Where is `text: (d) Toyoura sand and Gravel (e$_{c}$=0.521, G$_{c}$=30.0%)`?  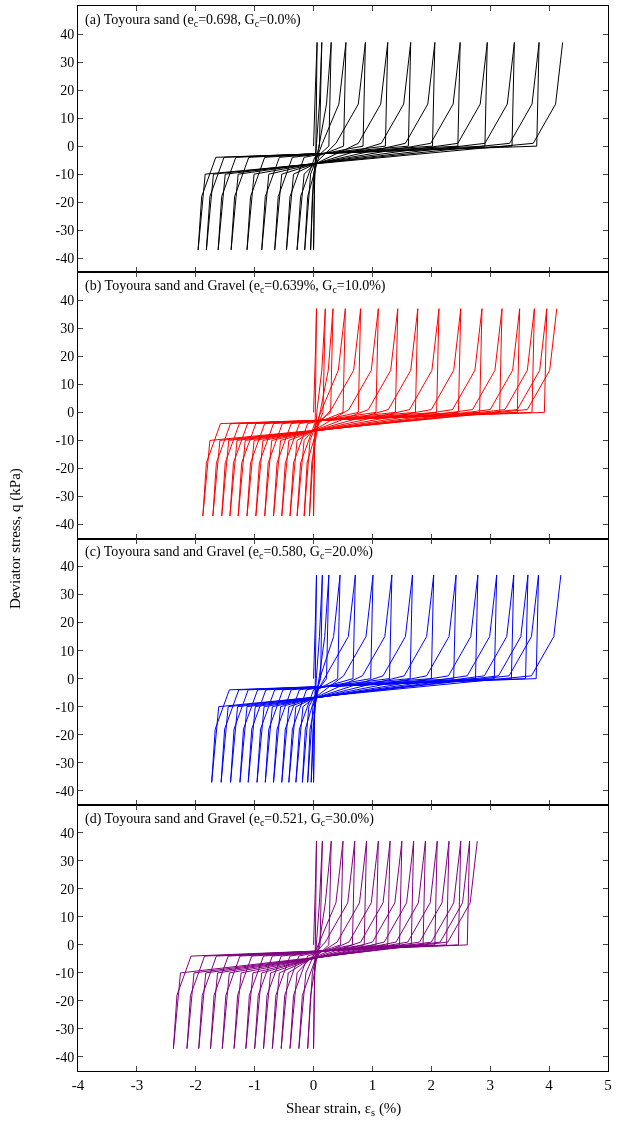
text: (d) Toyoura sand and Gravel (e$_{c}$=0.521, G$_{c}$=30.0%) is located at coordinates (230, 819).